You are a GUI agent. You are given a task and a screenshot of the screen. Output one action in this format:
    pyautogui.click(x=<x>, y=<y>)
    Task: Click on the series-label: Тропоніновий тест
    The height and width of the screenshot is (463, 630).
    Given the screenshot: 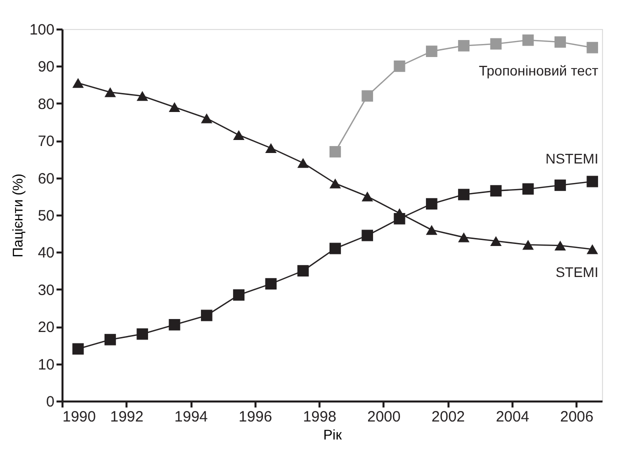 What is the action you would take?
    pyautogui.click(x=538, y=70)
    